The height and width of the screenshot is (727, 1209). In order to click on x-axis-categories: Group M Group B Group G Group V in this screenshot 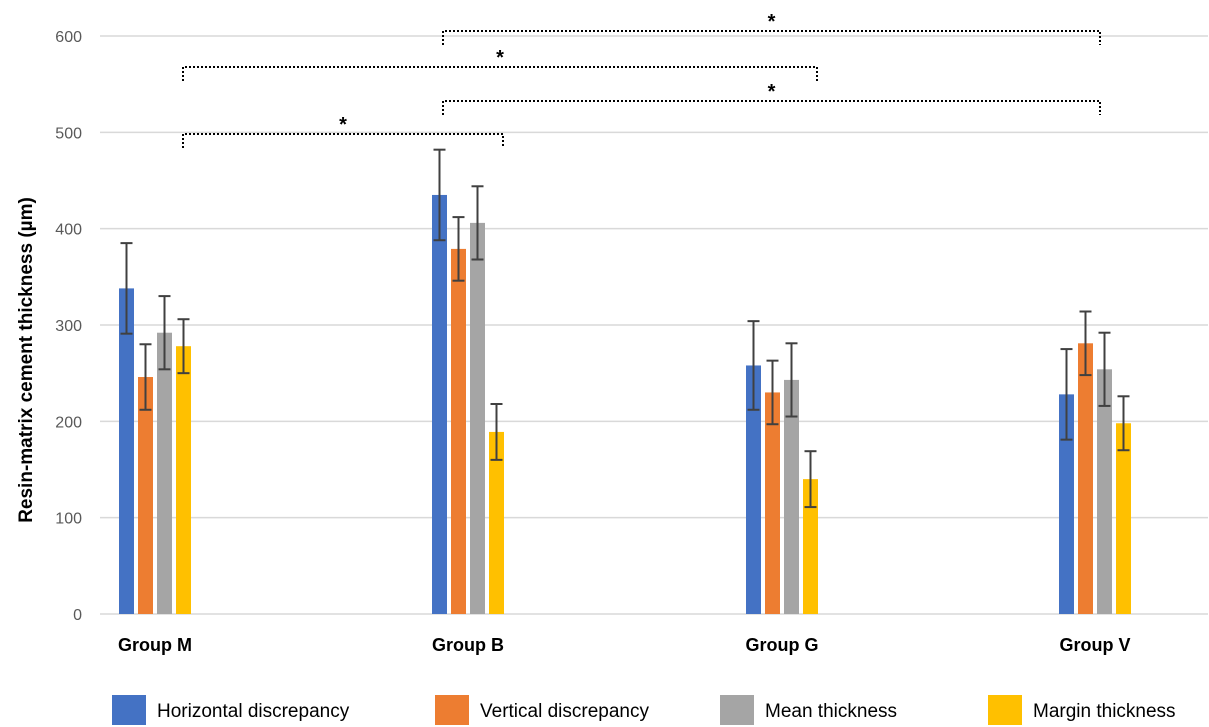, I will do `click(624, 645)`.